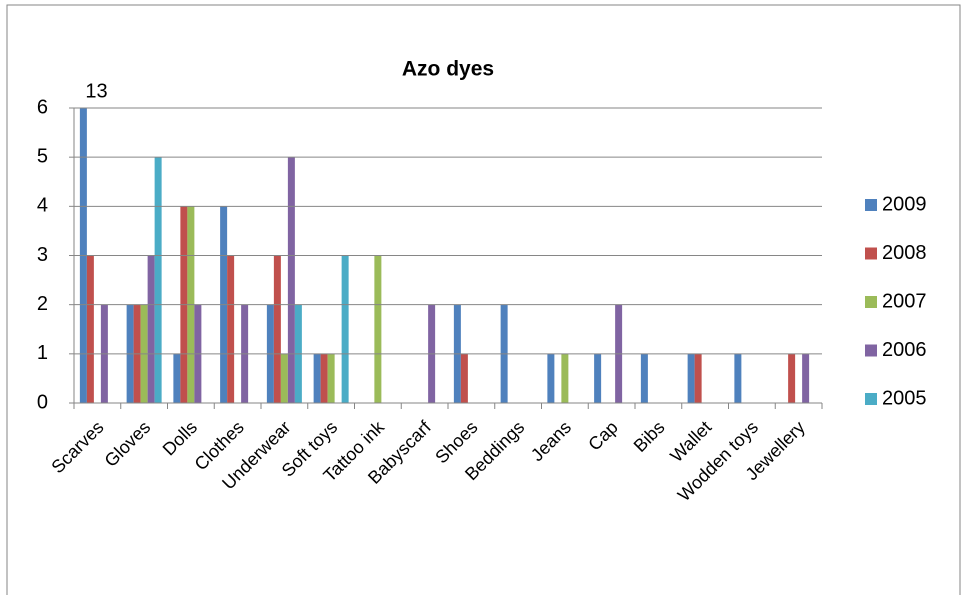  Describe the element at coordinates (904, 204) in the screenshot. I see `legend-label: 2009` at that location.